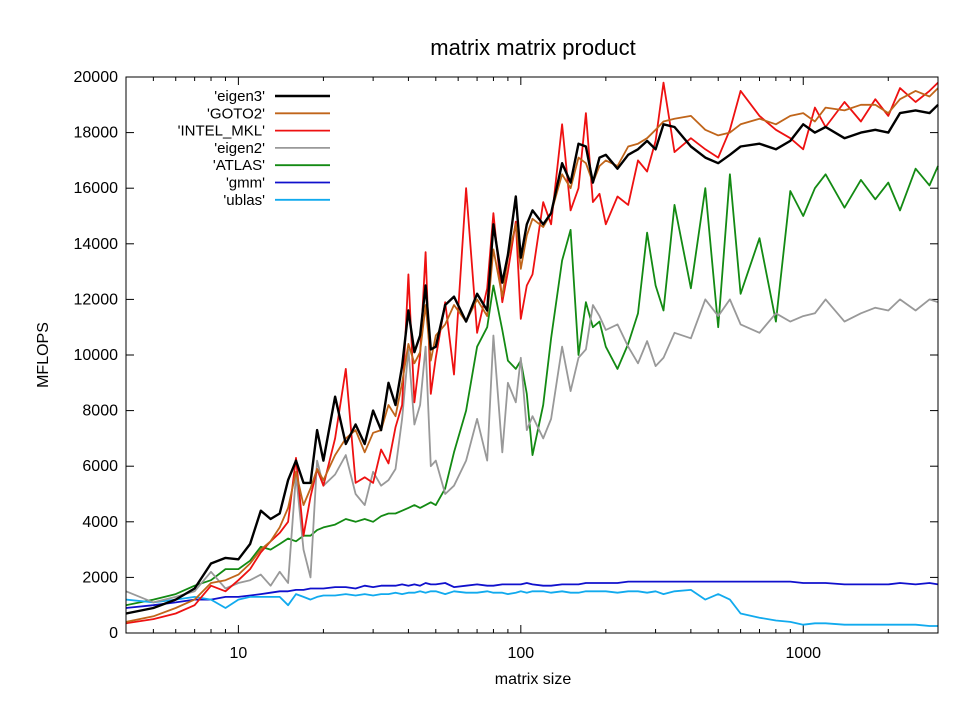 Image resolution: width=979 pixels, height=705 pixels. I want to click on y-tick-label: 8000, so click(100, 411).